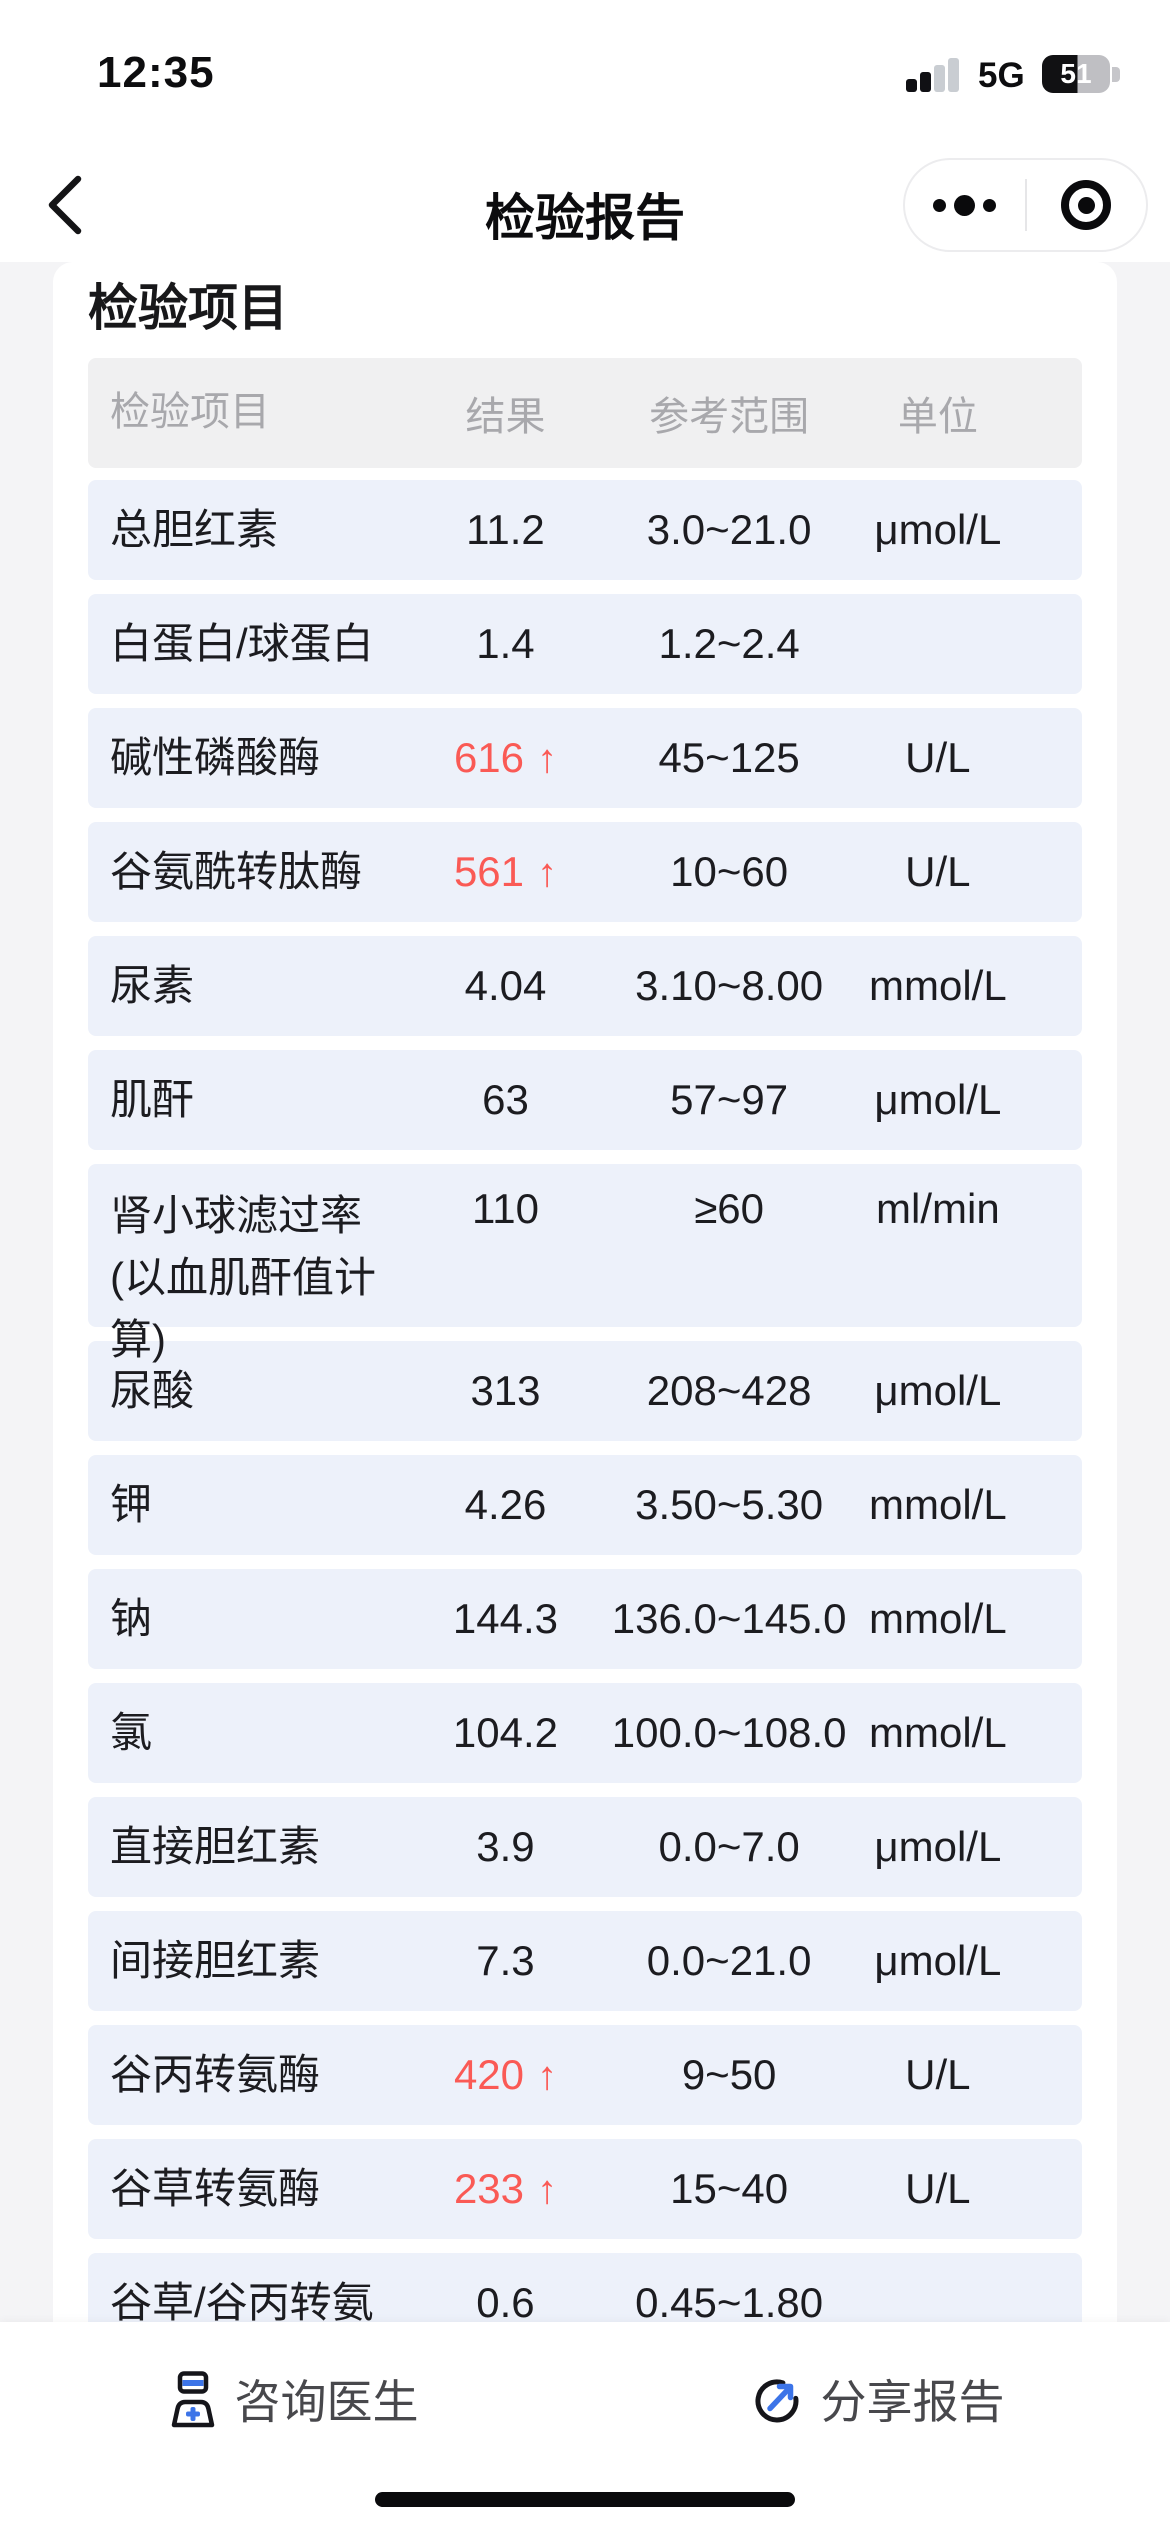 Image resolution: width=1170 pixels, height=2532 pixels. I want to click on cell-result: 110, so click(505, 1208).